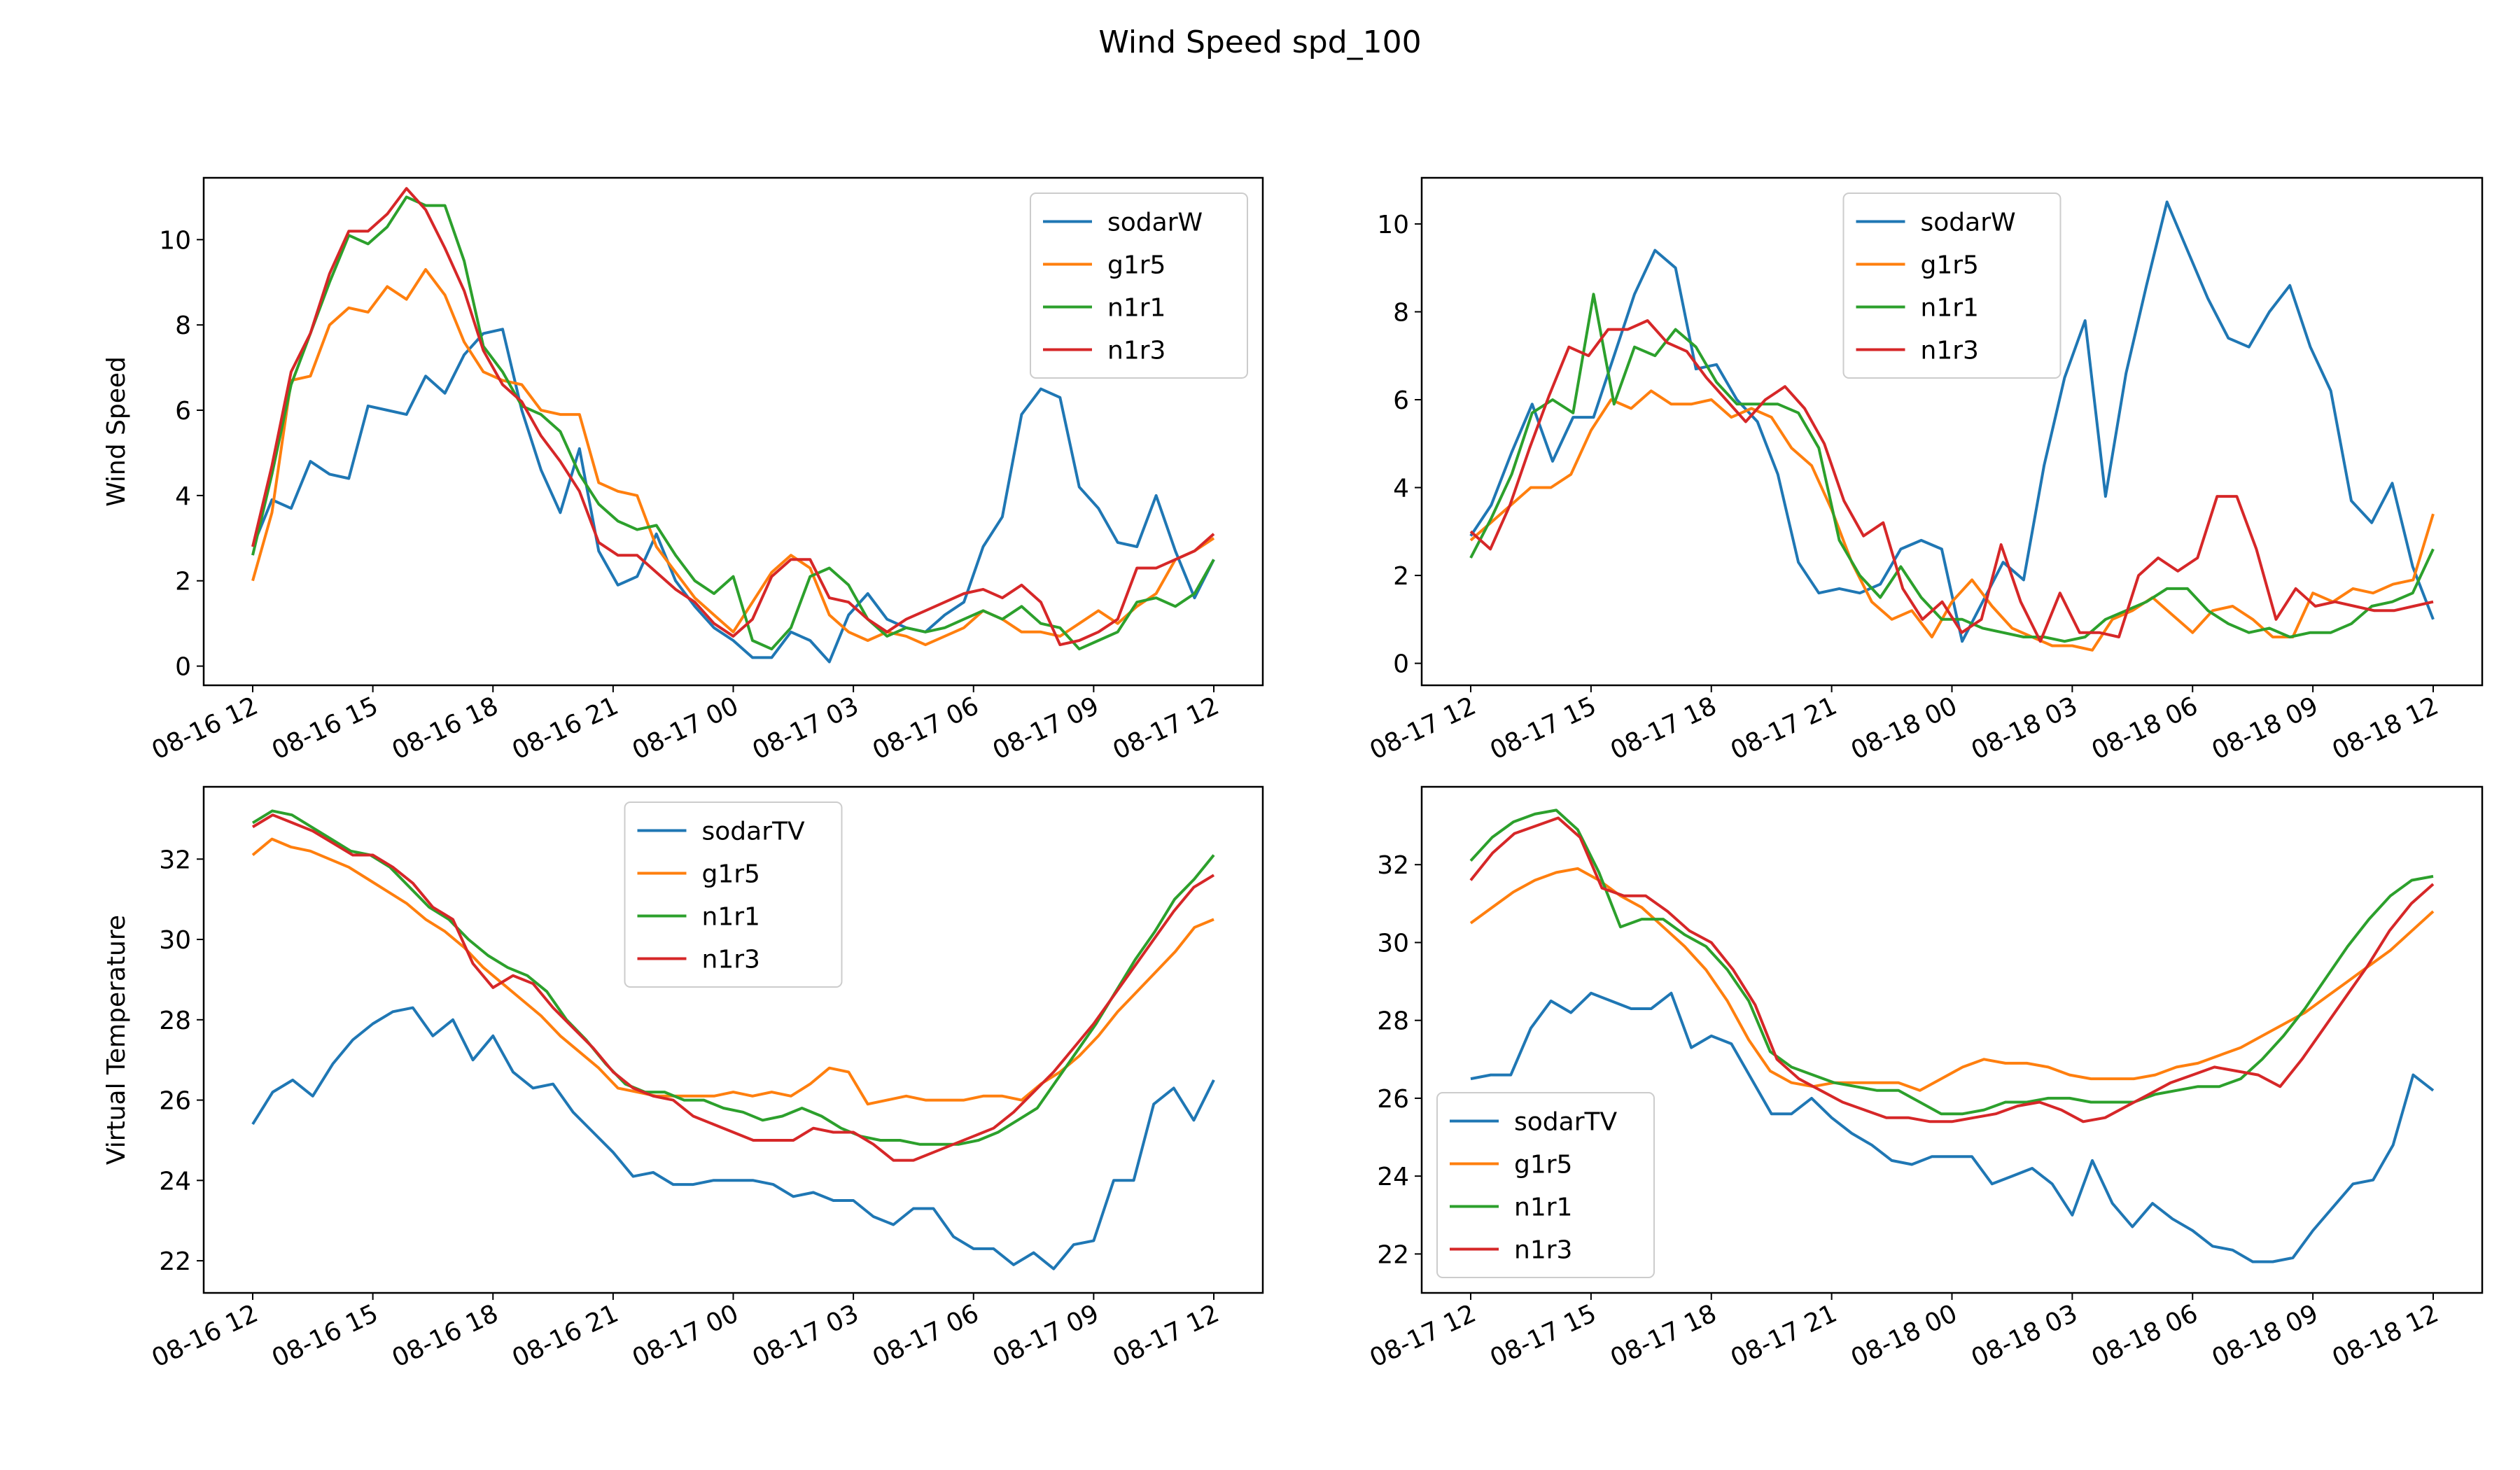 This screenshot has width=2520, height=1470. I want to click on x-tick-label: 08-18 00, so click(1904, 729).